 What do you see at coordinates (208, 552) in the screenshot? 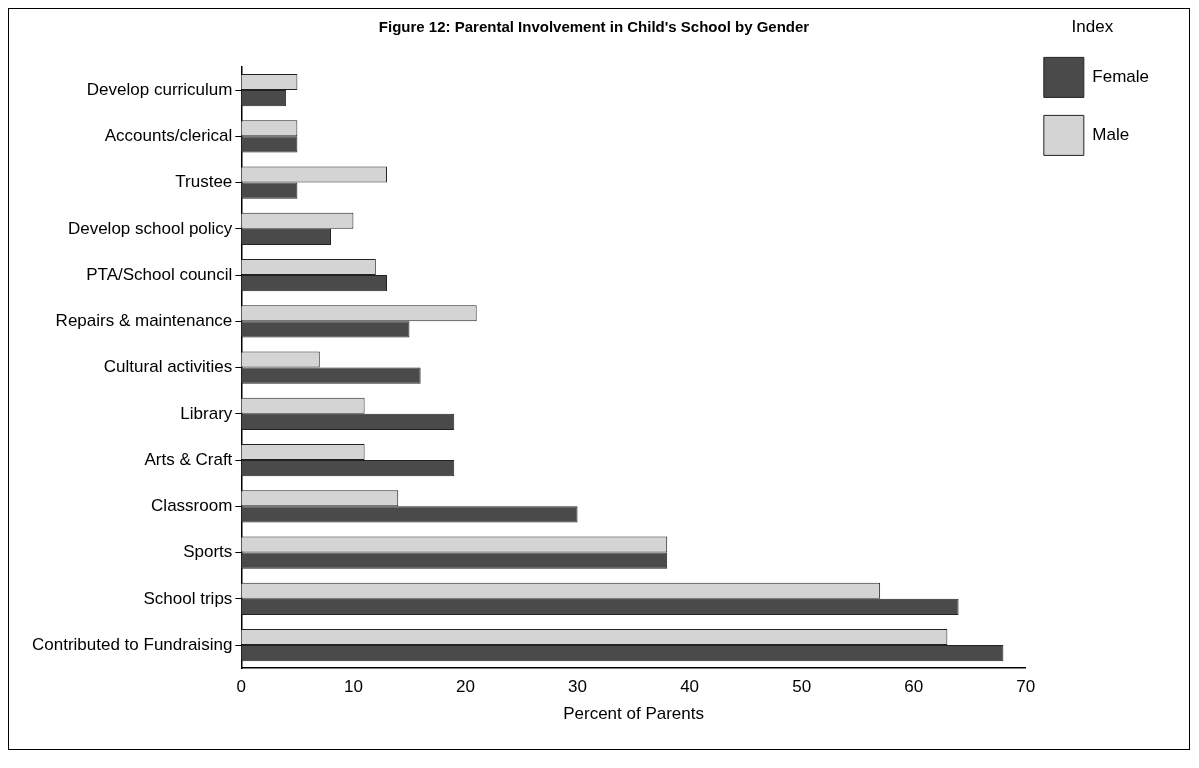
I see `y-tick-label: Sports` at bounding box center [208, 552].